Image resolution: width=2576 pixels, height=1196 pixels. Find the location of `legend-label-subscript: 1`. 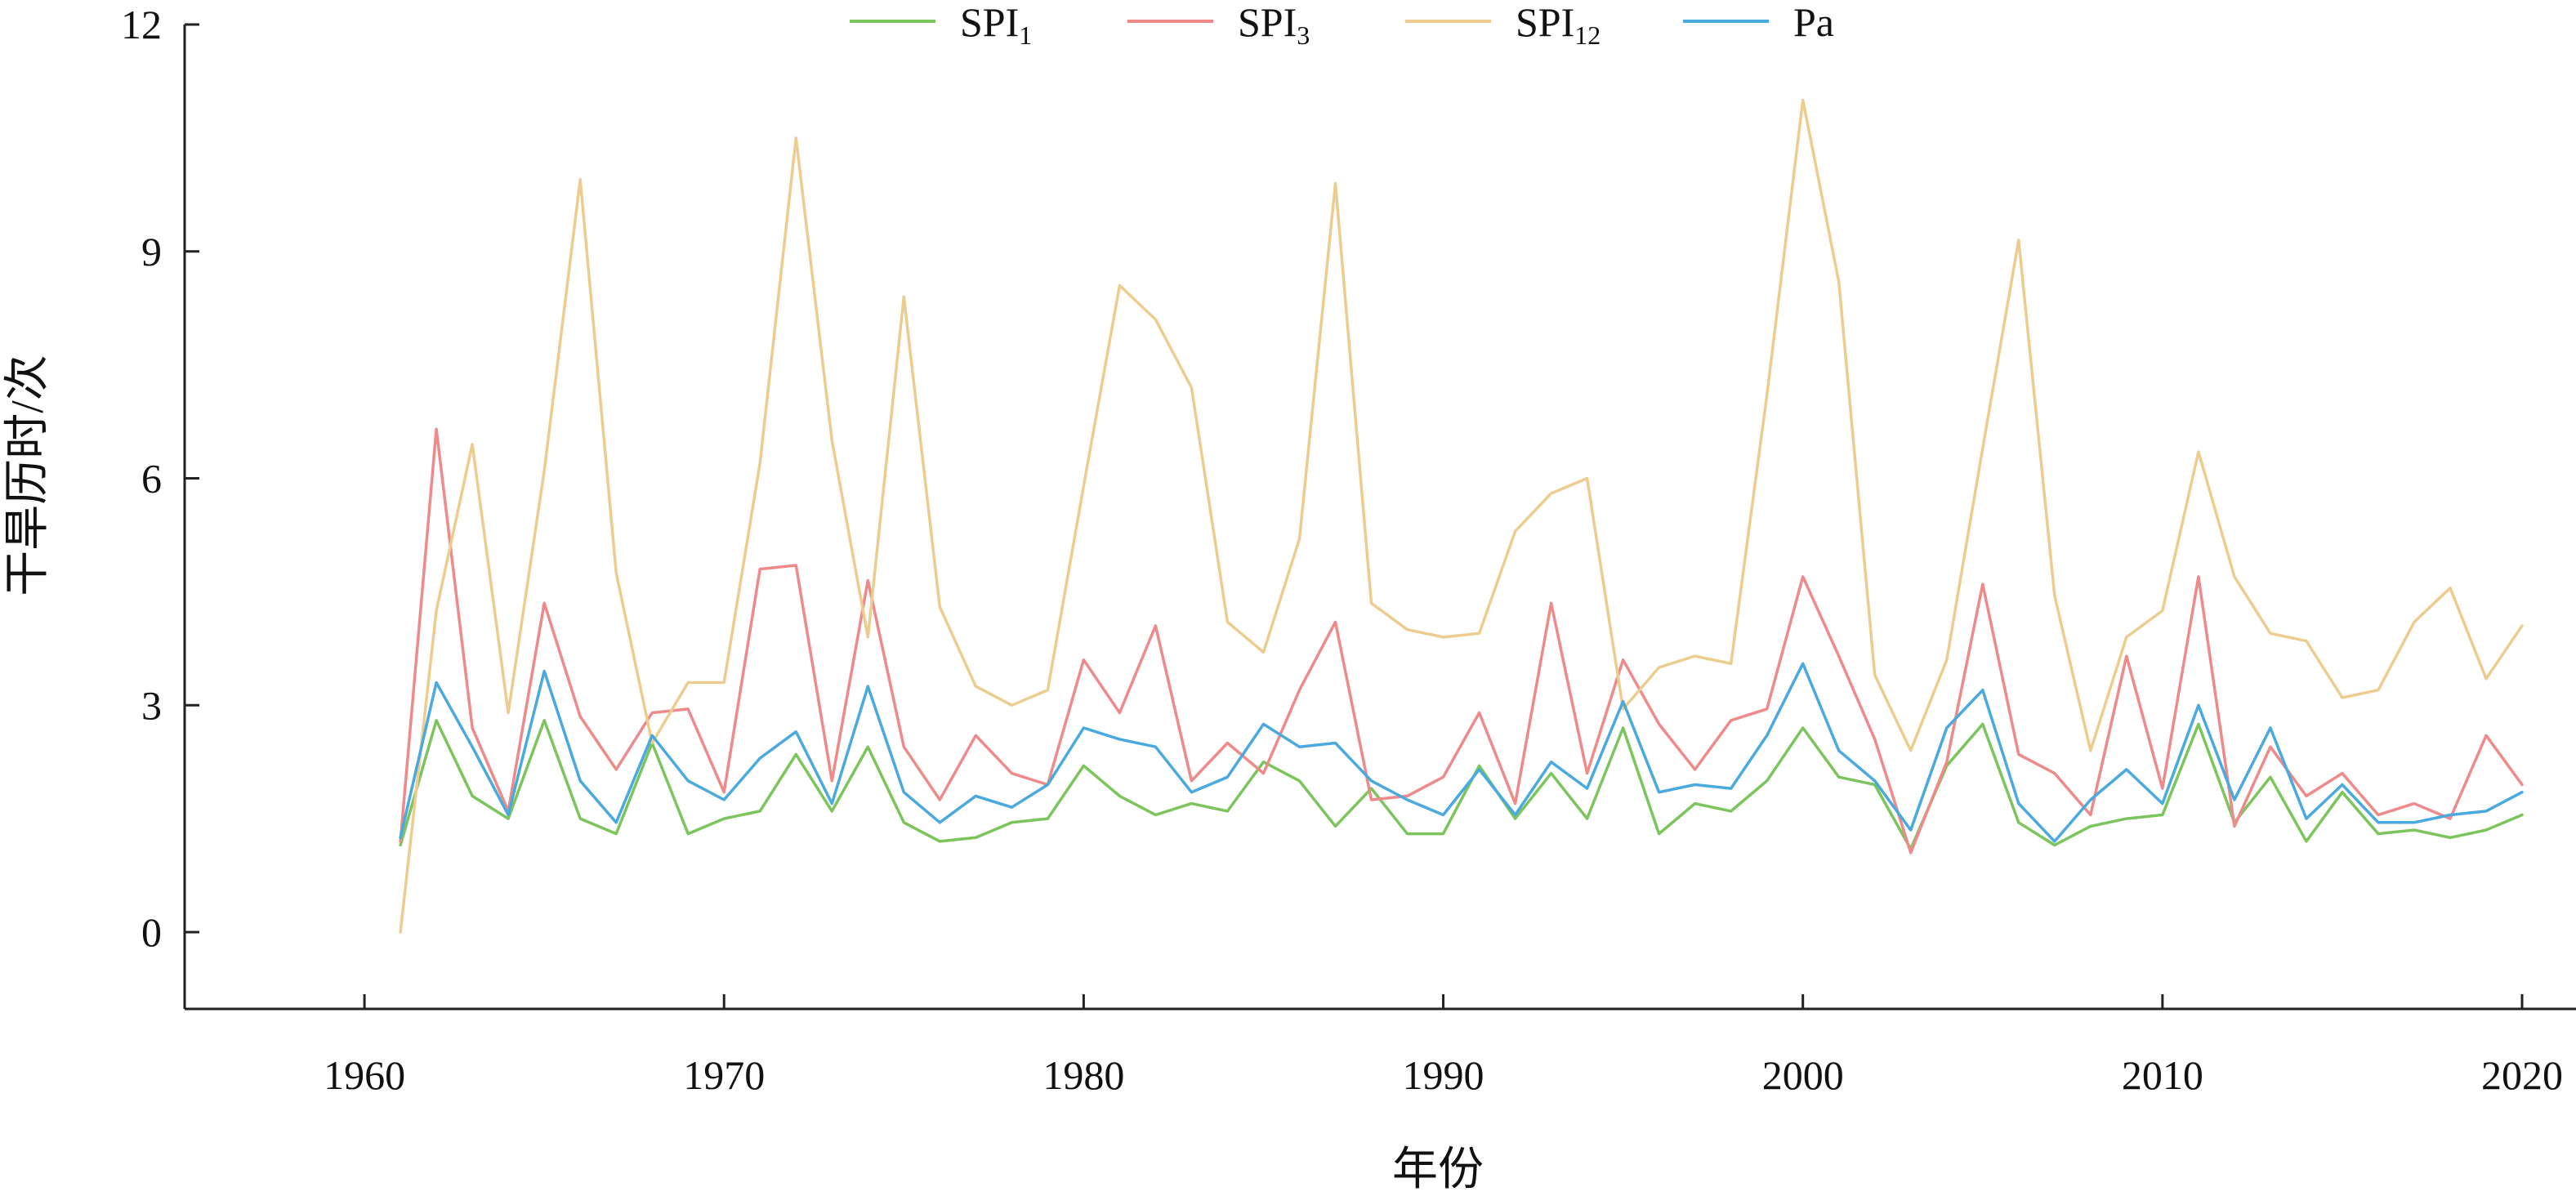

legend-label-subscript: 1 is located at coordinates (1026, 35).